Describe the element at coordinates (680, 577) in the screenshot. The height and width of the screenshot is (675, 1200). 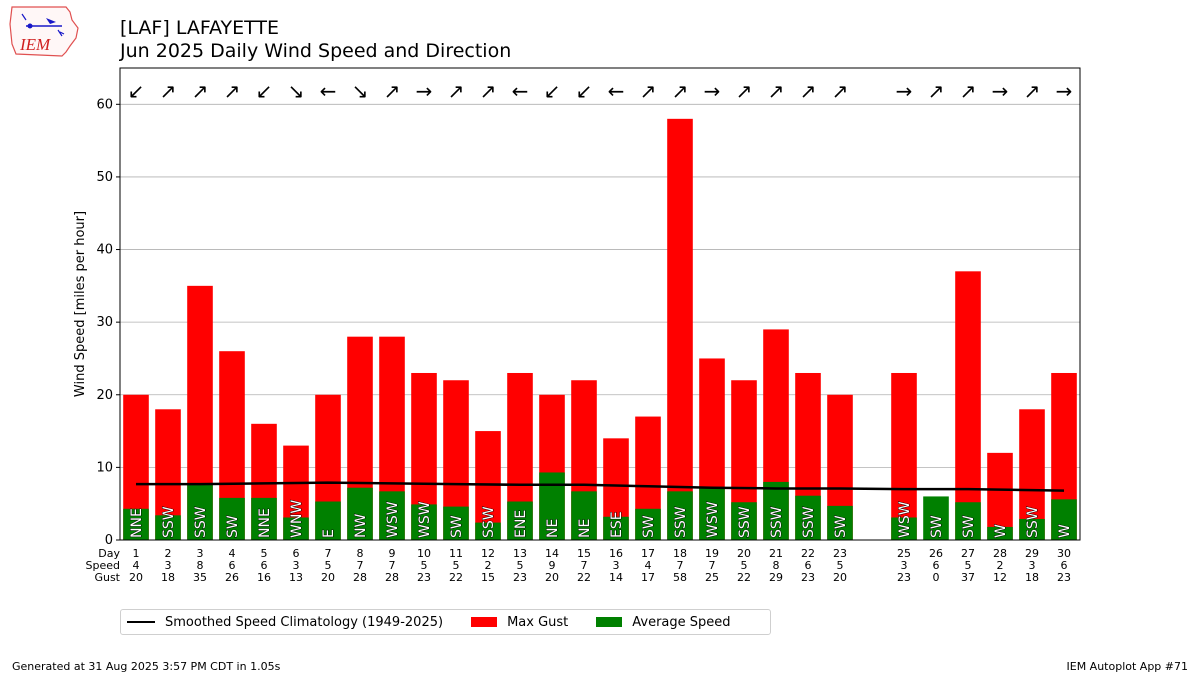
I see `table-cell: 58` at that location.